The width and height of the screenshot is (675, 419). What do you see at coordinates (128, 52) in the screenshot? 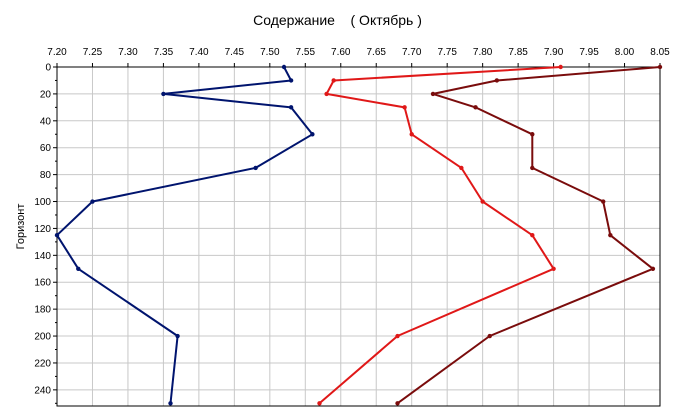
I see `x-tick-label: 7.30` at bounding box center [128, 52].